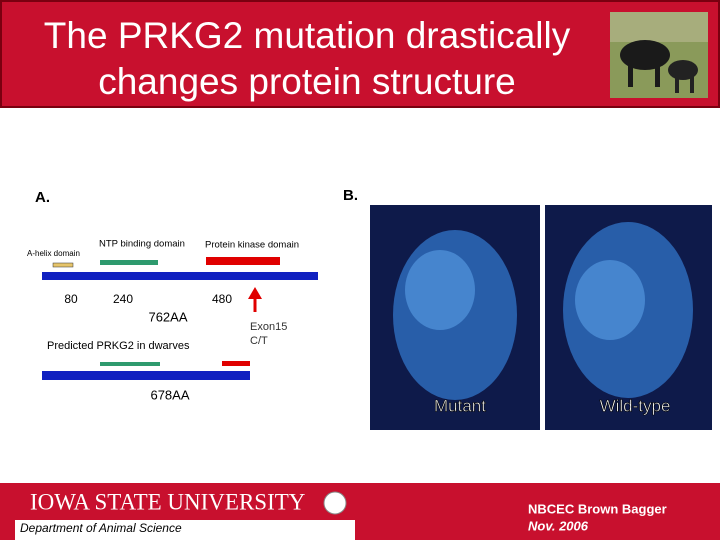 The height and width of the screenshot is (545, 720). What do you see at coordinates (222, 299) in the screenshot?
I see `position-label: 480` at bounding box center [222, 299].